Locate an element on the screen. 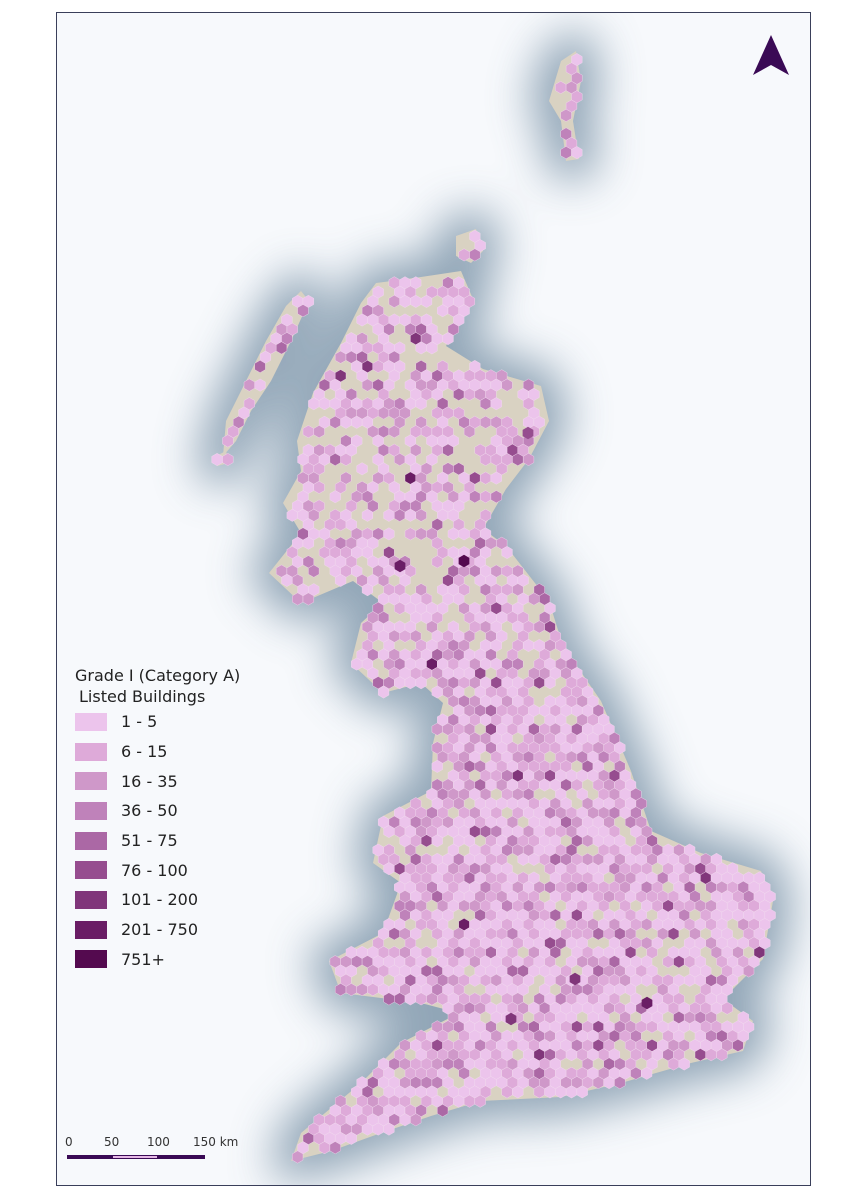  legend-item: 76 - 100 is located at coordinates (157, 870).